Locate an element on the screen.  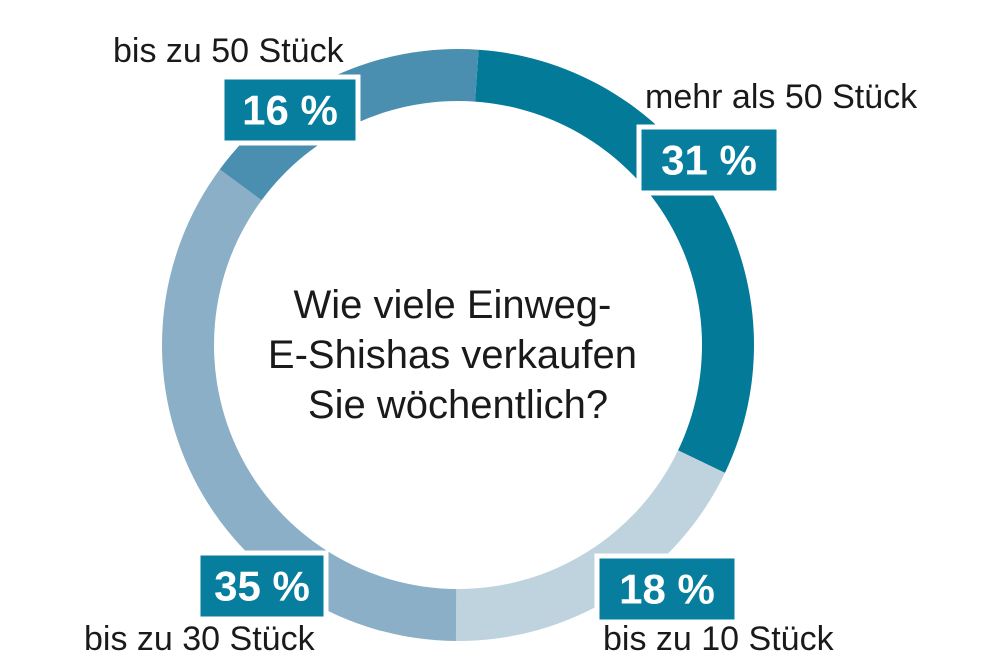
value-label-bis-10: 18 % is located at coordinates (667, 589).